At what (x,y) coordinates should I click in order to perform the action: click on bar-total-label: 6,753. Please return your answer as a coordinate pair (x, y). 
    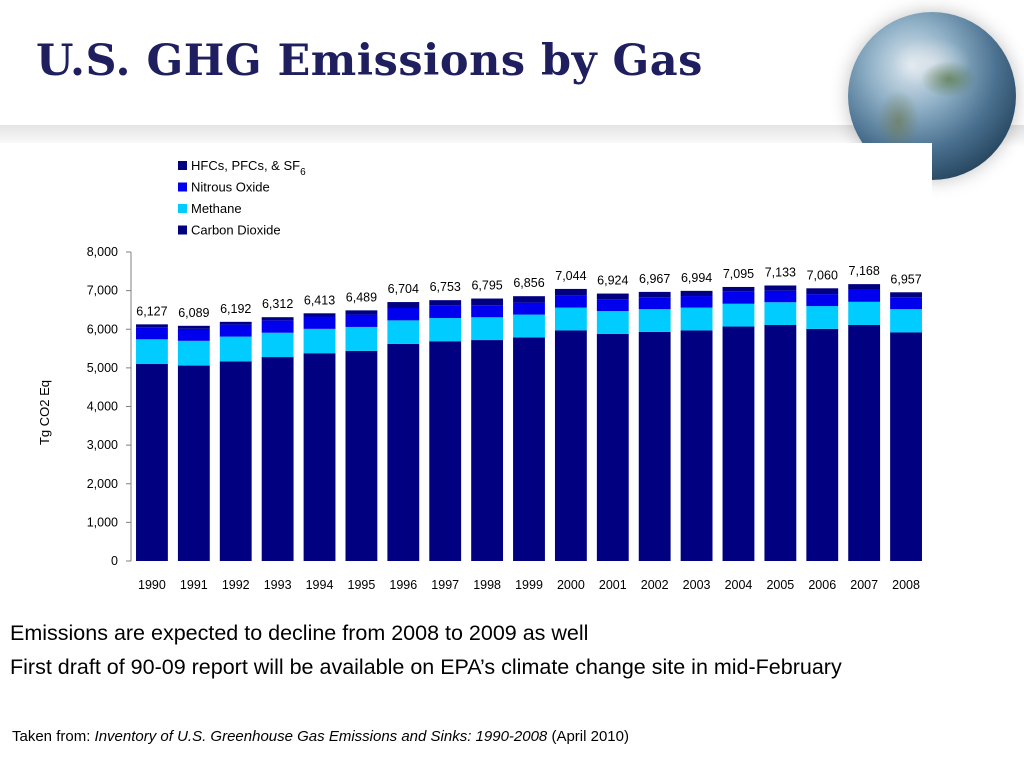
    Looking at the image, I should click on (445, 287).